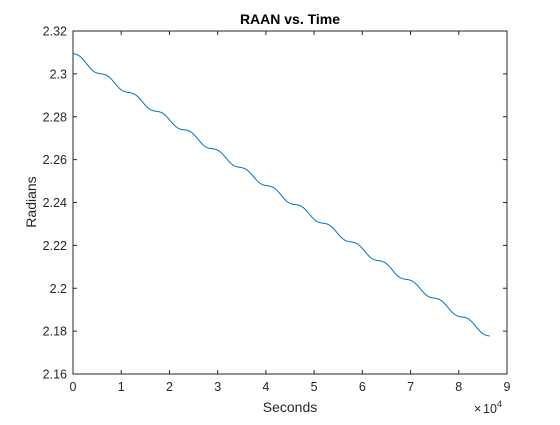 This screenshot has height=425, width=560. What do you see at coordinates (55, 203) in the screenshot?
I see `y-tick-label: 2.24` at bounding box center [55, 203].